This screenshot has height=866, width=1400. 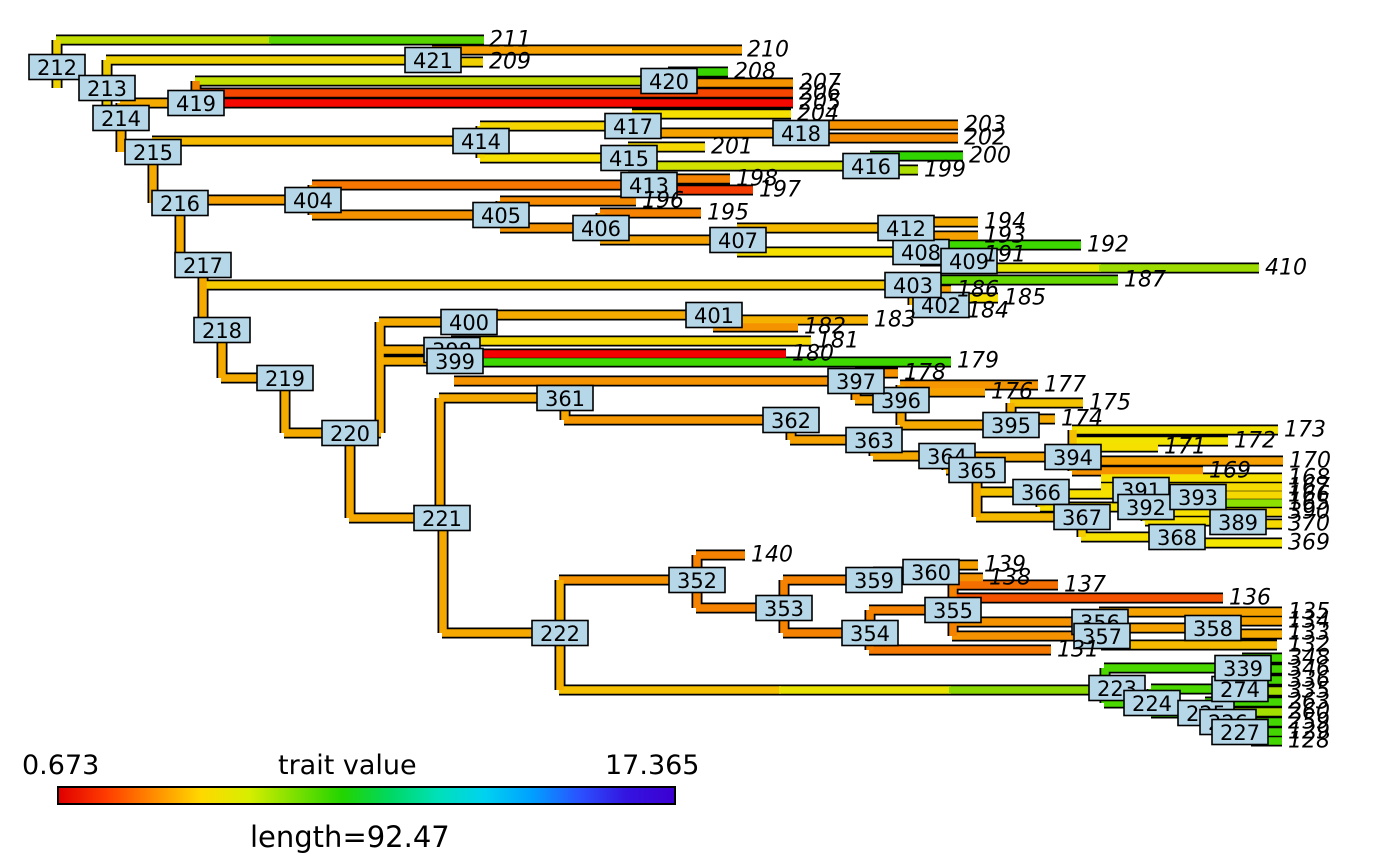 What do you see at coordinates (874, 440) in the screenshot?
I see `node-box-363: 363` at bounding box center [874, 440].